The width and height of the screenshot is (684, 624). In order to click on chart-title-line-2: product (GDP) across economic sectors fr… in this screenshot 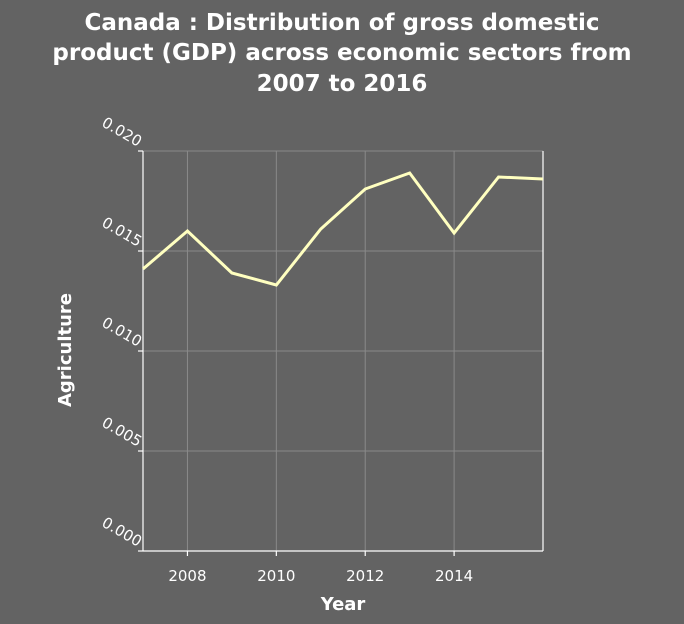, I will do `click(341, 53)`.